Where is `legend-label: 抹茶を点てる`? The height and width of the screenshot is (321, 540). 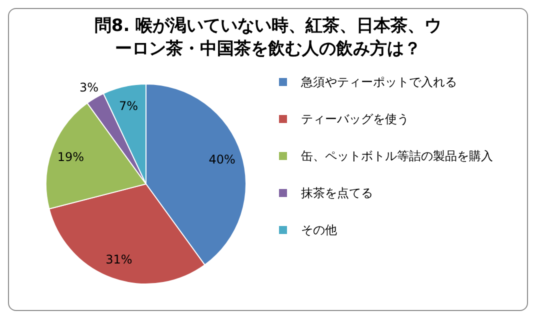 legend-label: 抹茶を点てる is located at coordinates (337, 193).